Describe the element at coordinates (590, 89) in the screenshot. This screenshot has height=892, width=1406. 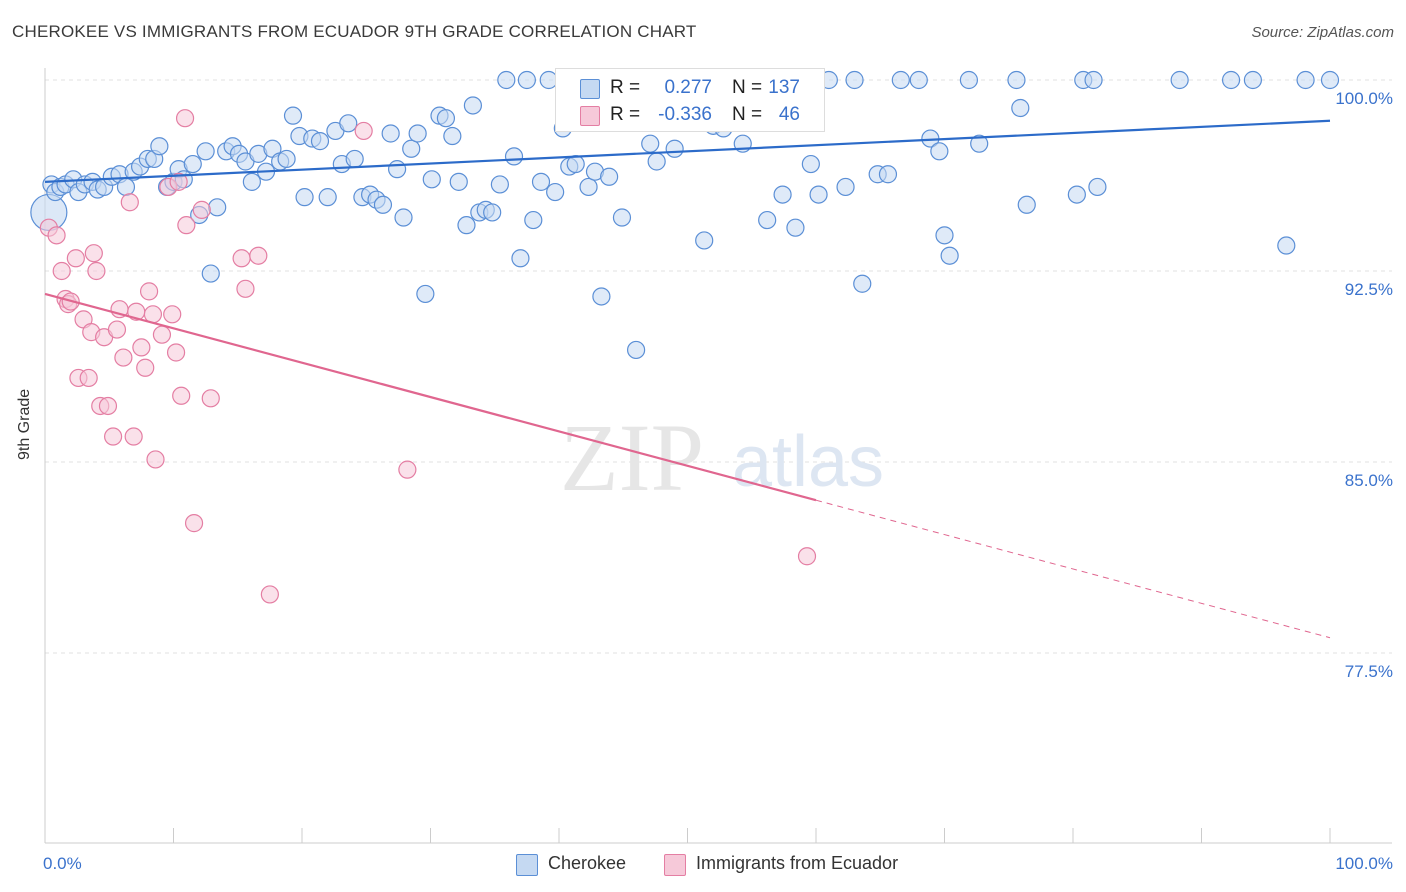
I see `cherokee-swatch` at that location.